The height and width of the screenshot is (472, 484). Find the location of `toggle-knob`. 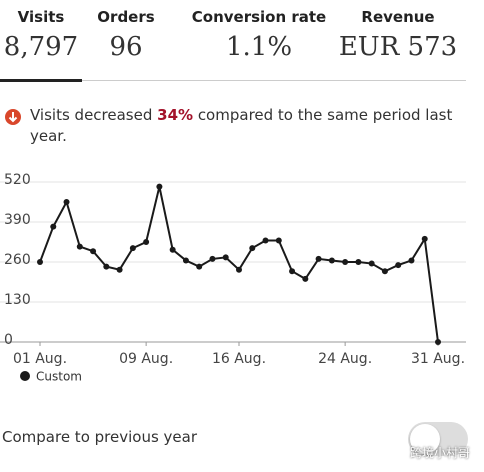

toggle-knob is located at coordinates (425, 439).